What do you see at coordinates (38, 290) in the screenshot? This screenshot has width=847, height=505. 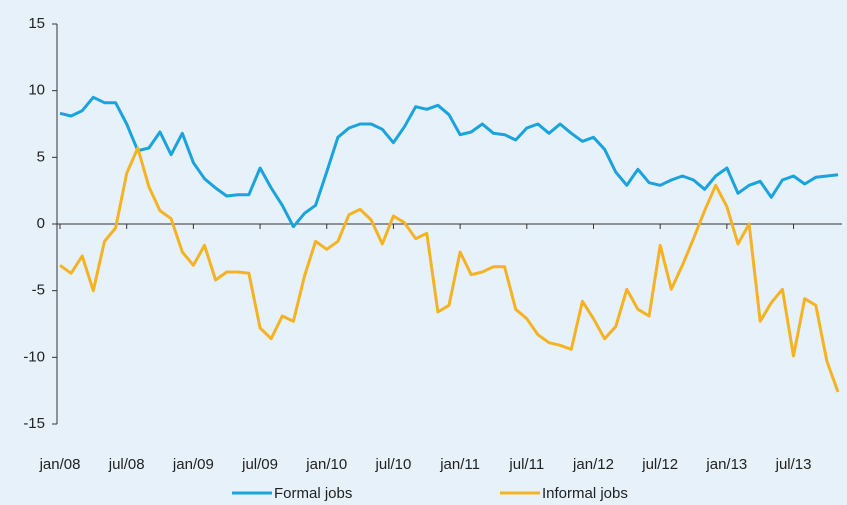 I see `y-tick-label: -5` at bounding box center [38, 290].